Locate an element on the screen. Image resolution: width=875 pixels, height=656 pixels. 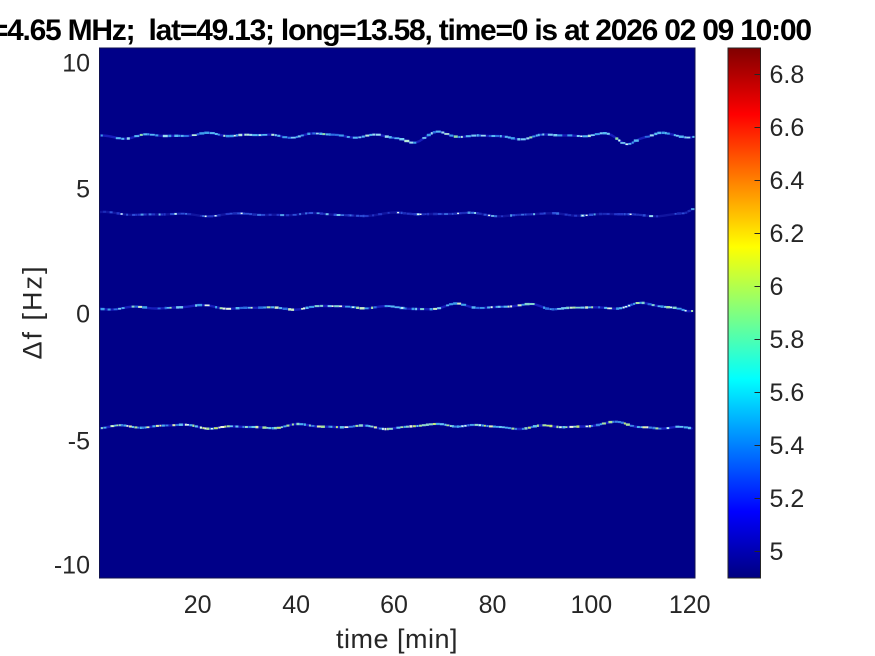
svg-text: 6.8 is located at coordinates (787, 75).